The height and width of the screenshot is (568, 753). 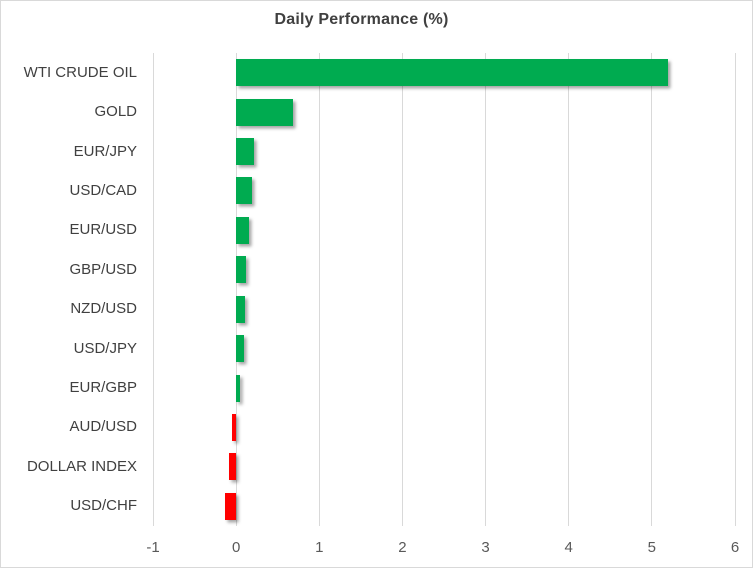 What do you see at coordinates (153, 289) in the screenshot?
I see `gridline--1` at bounding box center [153, 289].